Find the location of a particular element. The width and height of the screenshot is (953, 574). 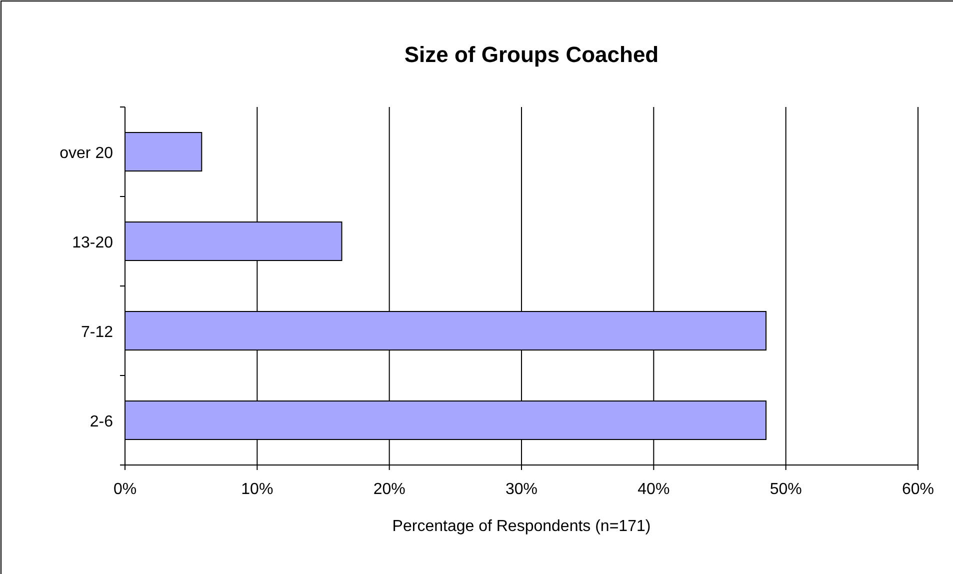

y-tick-label: 13-20 is located at coordinates (93, 243).